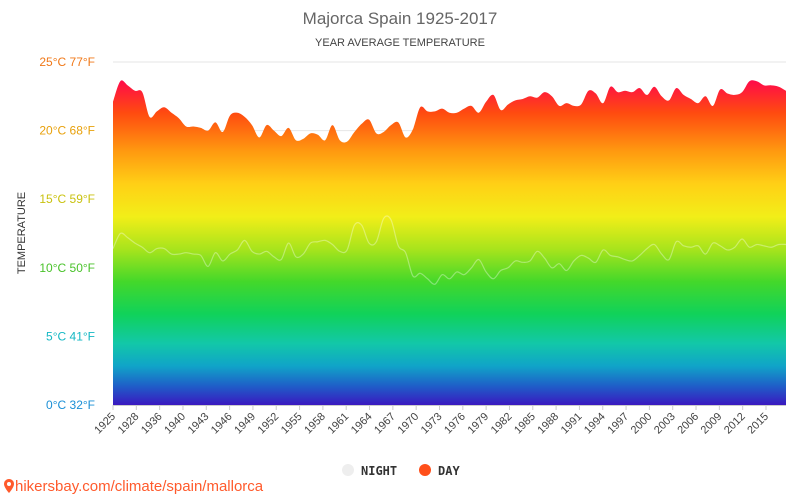 The height and width of the screenshot is (500, 800). Describe the element at coordinates (432, 424) in the screenshot. I see `x-tick-label: 1973` at that location.